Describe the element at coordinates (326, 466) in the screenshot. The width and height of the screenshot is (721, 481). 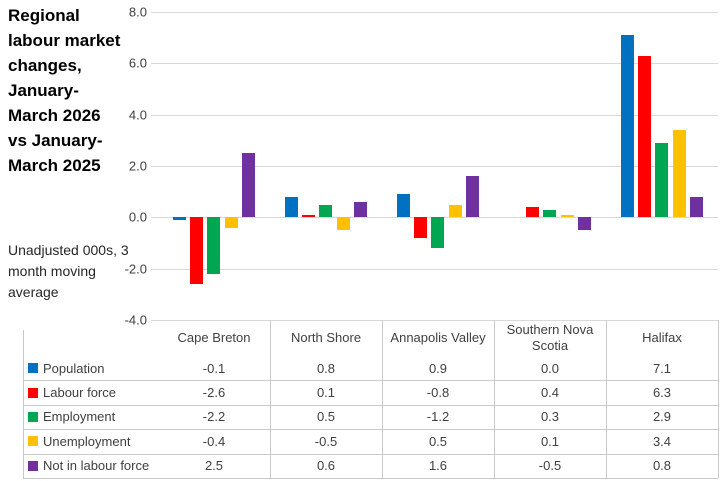
I see `table-value-not-in-labour-force-north-shore: 0.6` at that location.